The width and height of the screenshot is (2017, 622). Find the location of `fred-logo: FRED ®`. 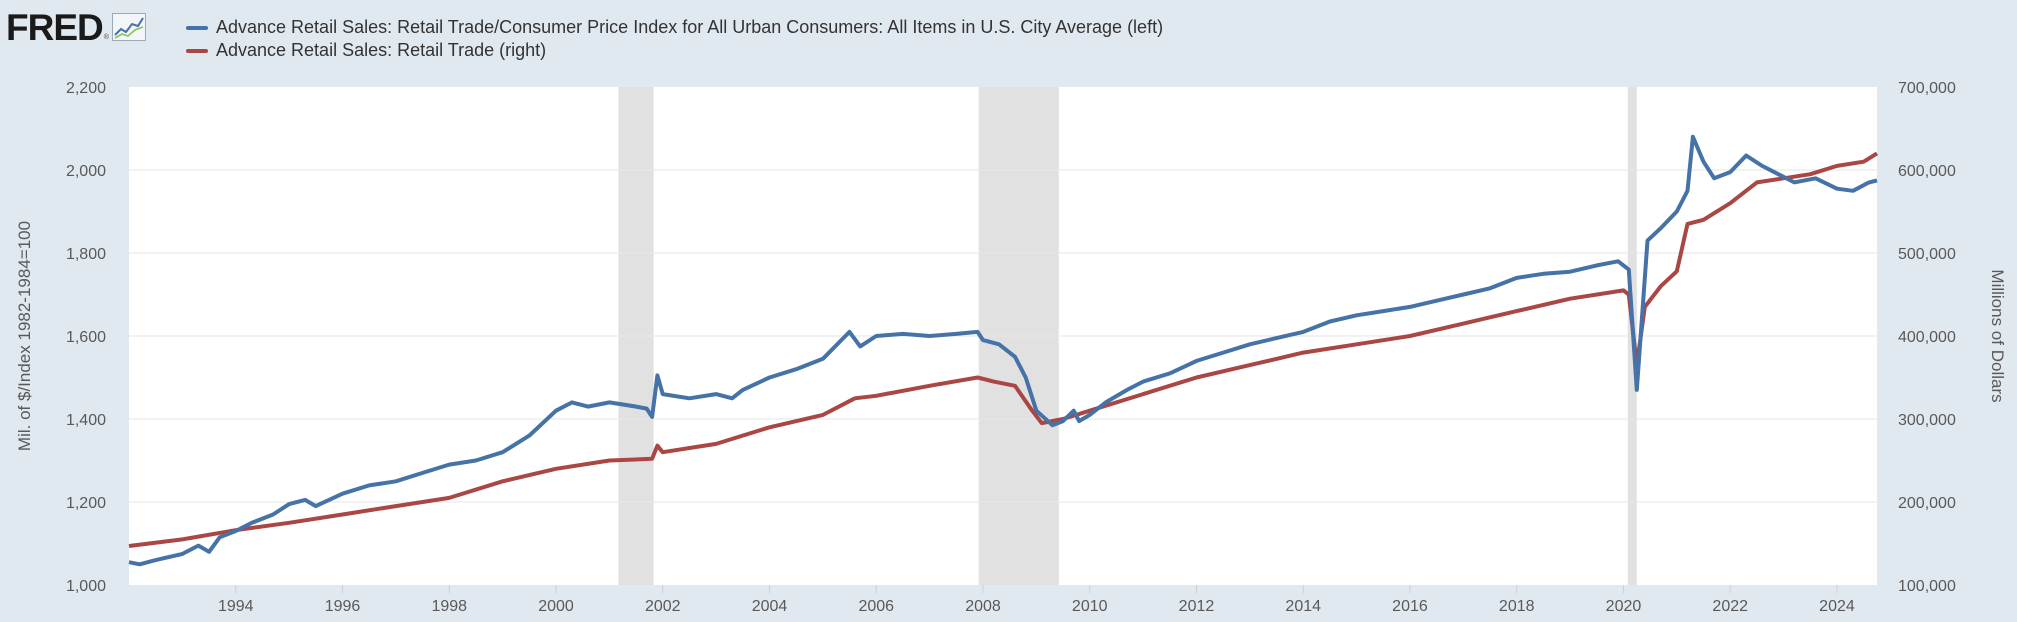

fred-logo: FRED ® is located at coordinates (76, 28).